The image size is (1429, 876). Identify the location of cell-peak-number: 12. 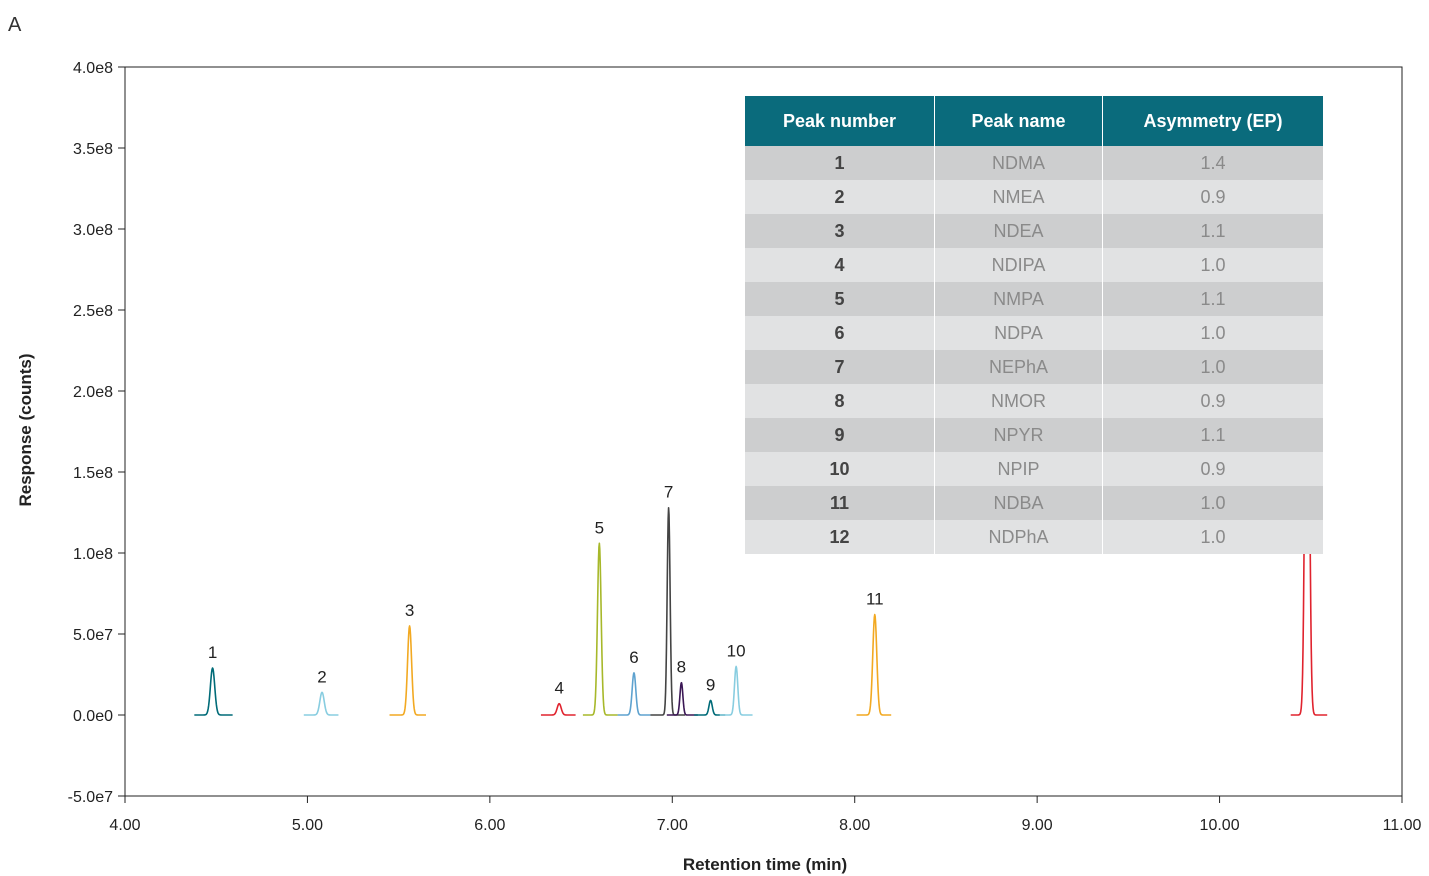
(840, 537).